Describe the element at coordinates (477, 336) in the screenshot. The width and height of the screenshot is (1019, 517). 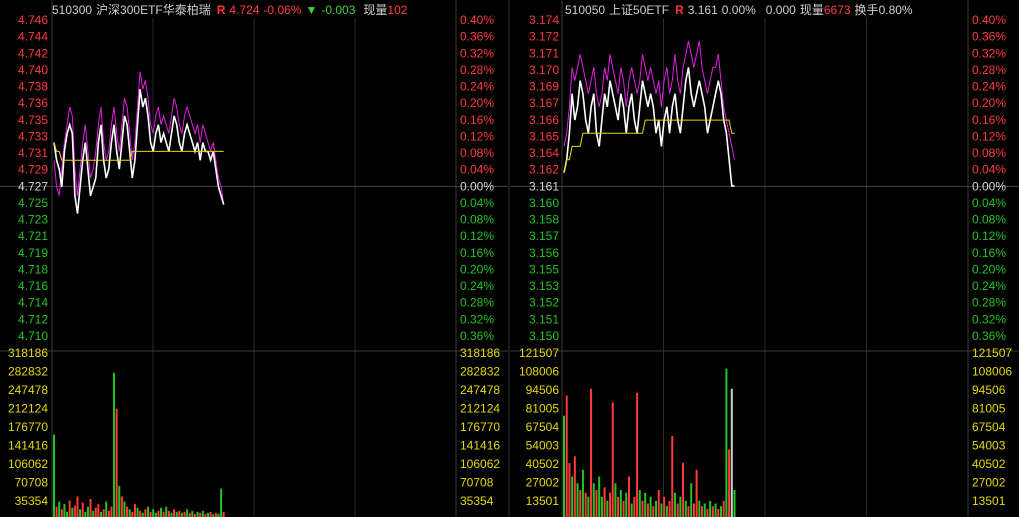
I see `pct-tick-label: 0.36%` at that location.